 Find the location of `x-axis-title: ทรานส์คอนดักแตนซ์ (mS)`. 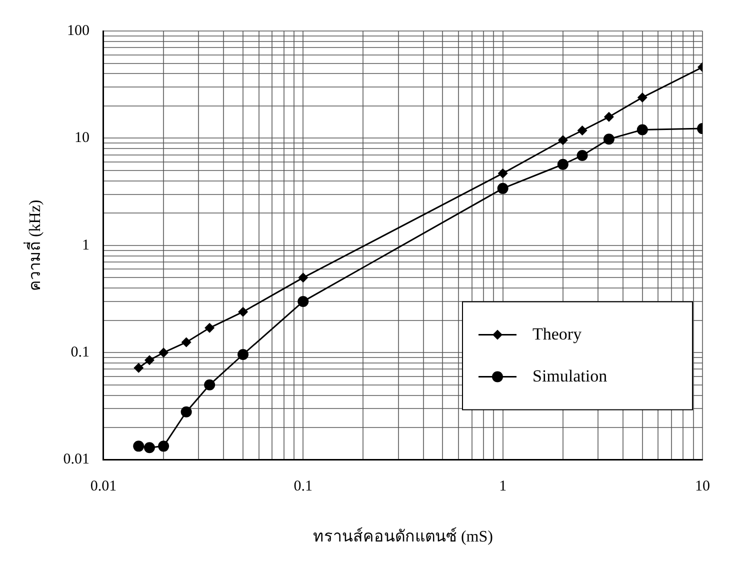

x-axis-title: ทรานส์คอนดักแตนซ์ (mS) is located at coordinates (402, 536).